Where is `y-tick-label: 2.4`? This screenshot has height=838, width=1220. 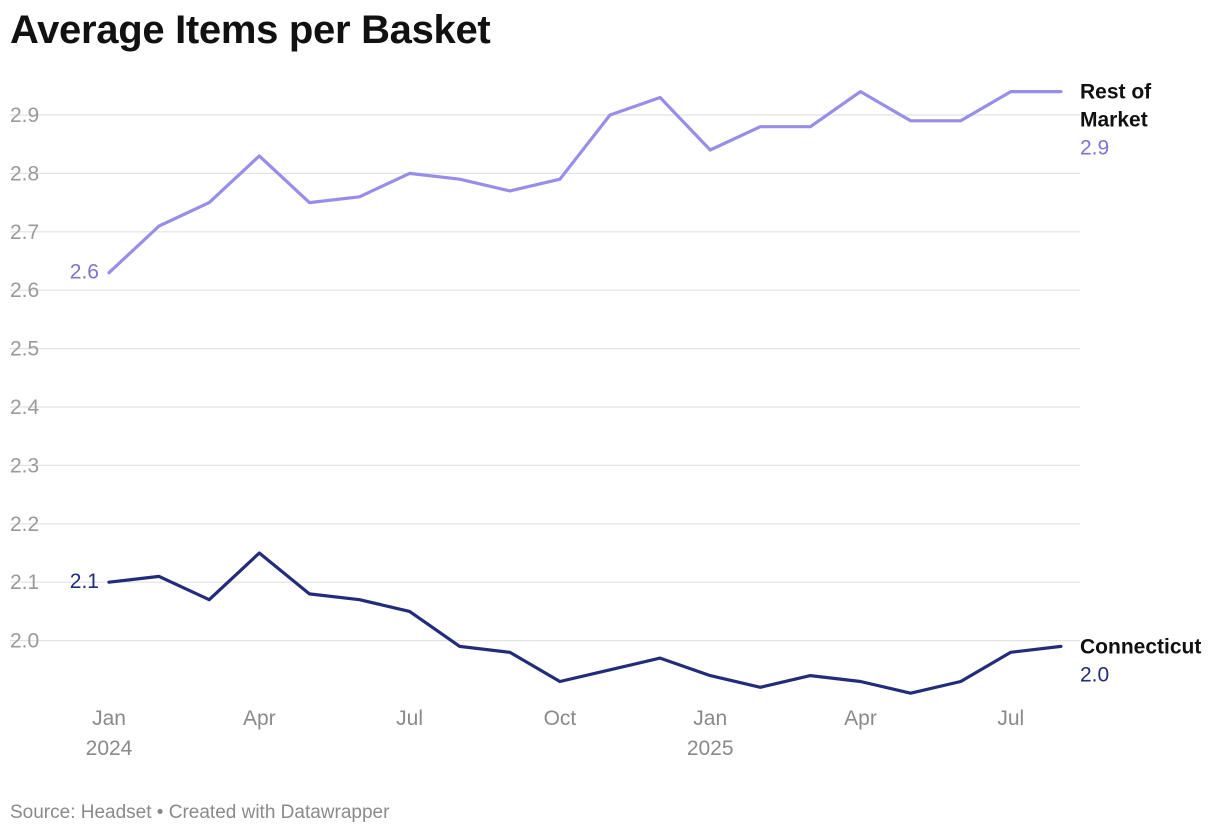
y-tick-label: 2.4 is located at coordinates (25, 407).